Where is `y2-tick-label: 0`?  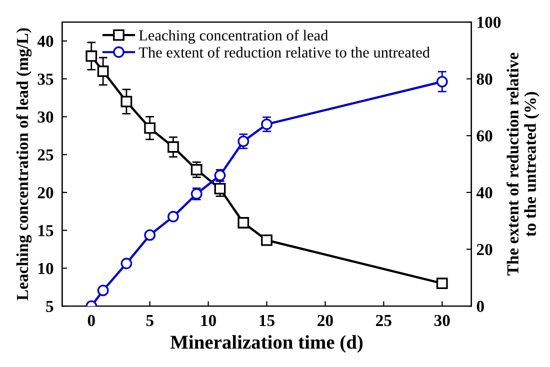 y2-tick-label: 0 is located at coordinates (480, 306).